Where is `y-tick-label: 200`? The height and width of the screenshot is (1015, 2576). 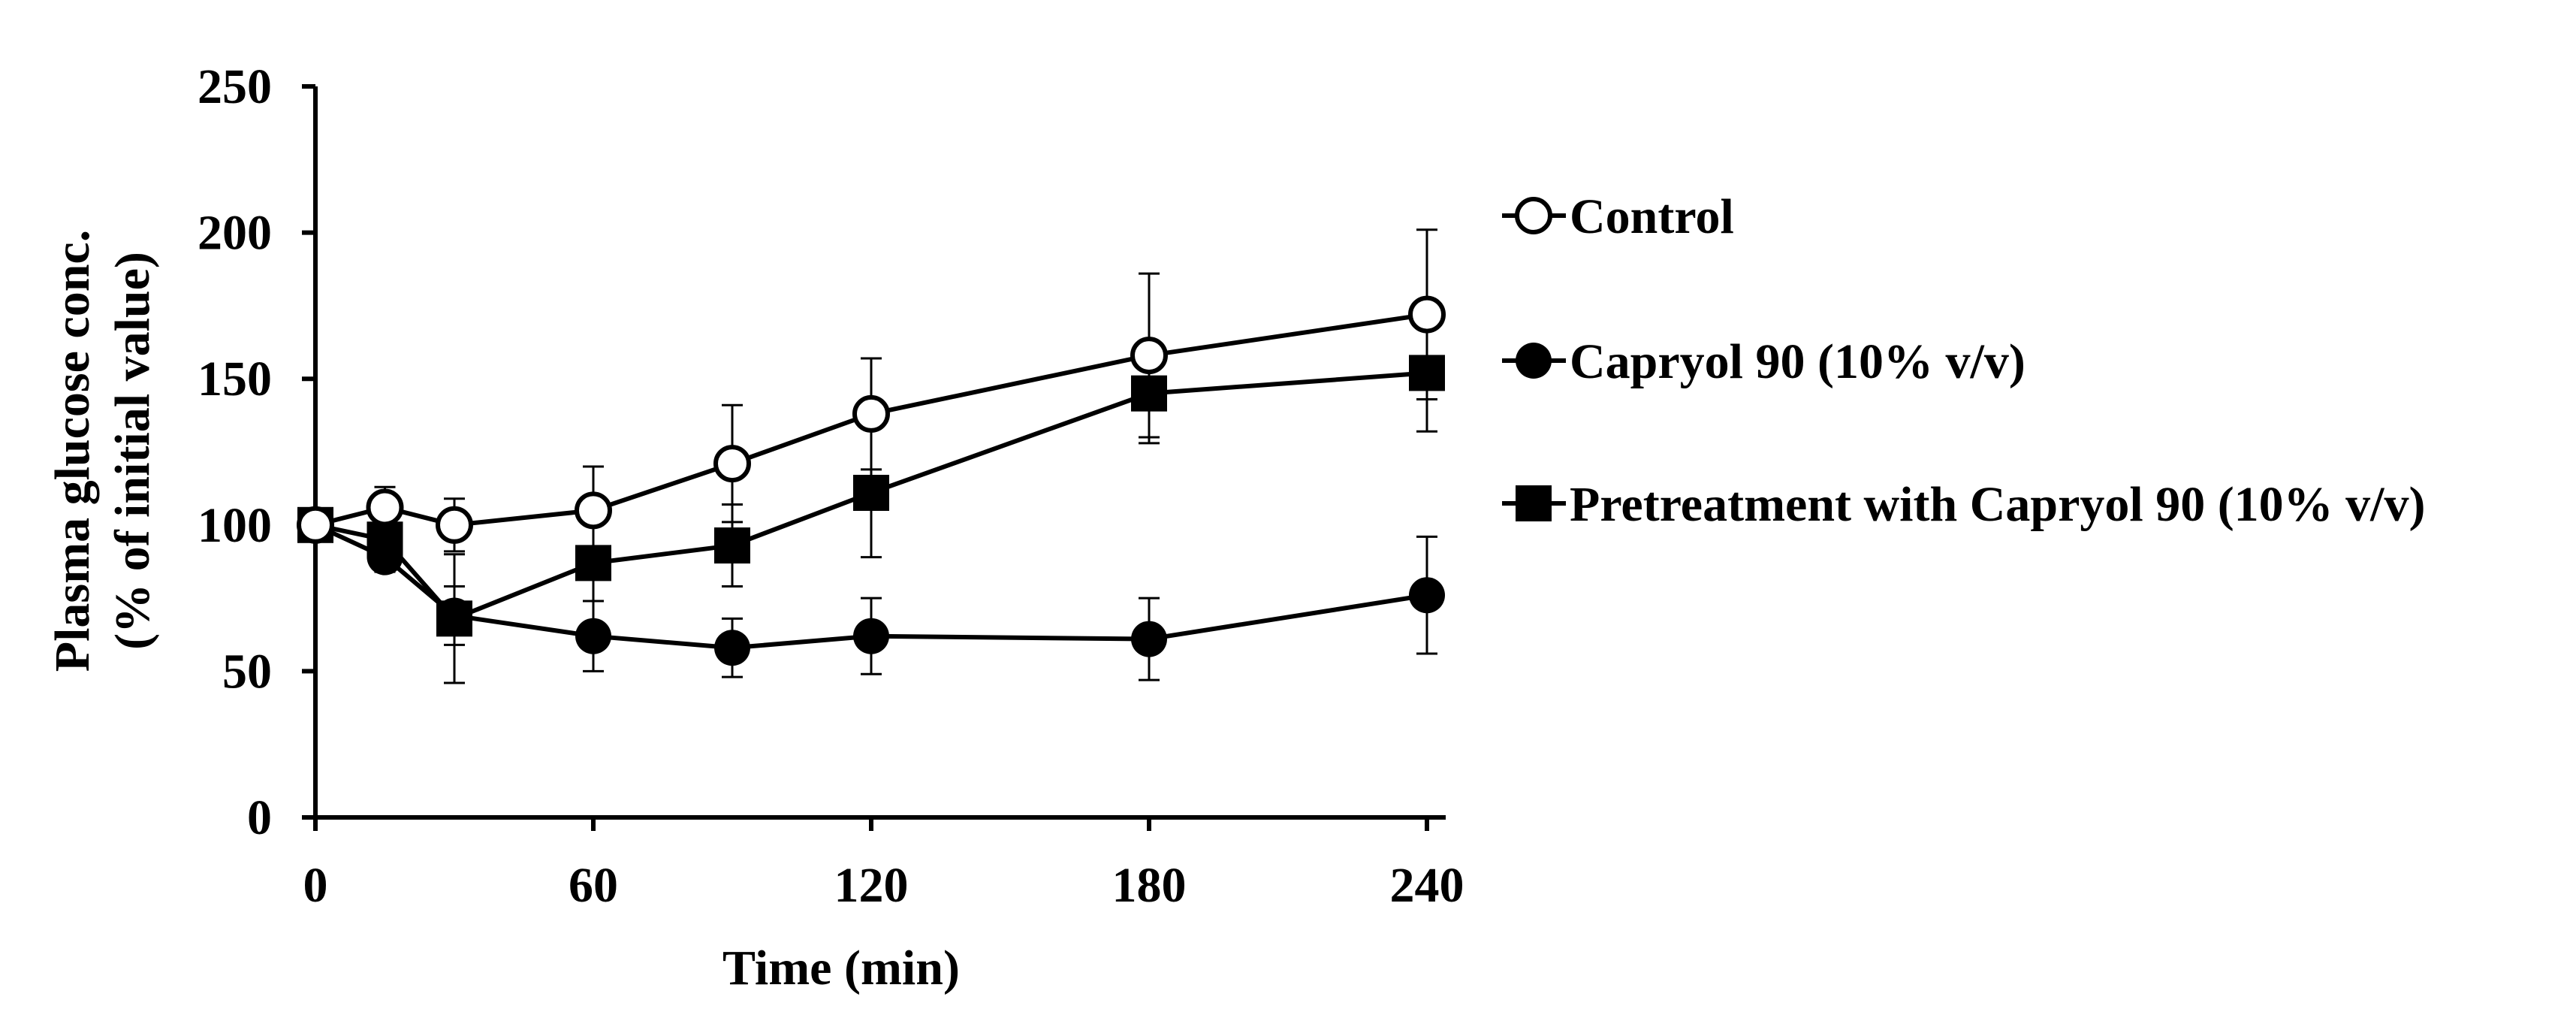
y-tick-label: 200 is located at coordinates (235, 233).